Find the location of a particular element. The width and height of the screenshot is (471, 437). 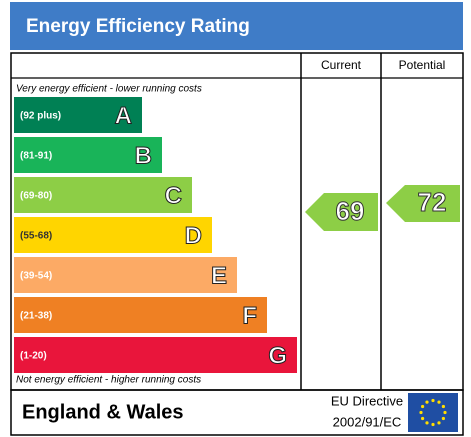

eu-stars is located at coordinates (433, 412).